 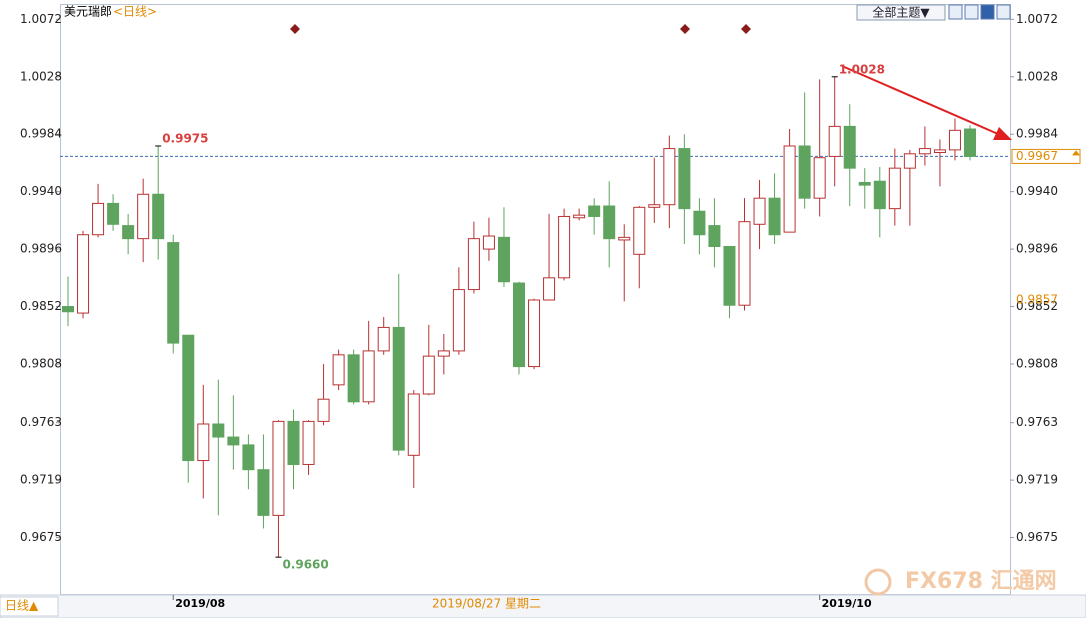 What do you see at coordinates (486, 604) in the screenshot?
I see `crosshair-date: 2019/08/27 星期二` at bounding box center [486, 604].